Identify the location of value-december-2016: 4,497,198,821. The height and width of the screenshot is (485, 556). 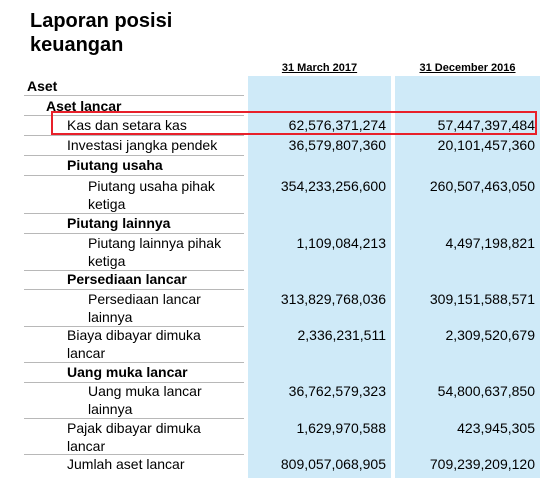
(490, 243).